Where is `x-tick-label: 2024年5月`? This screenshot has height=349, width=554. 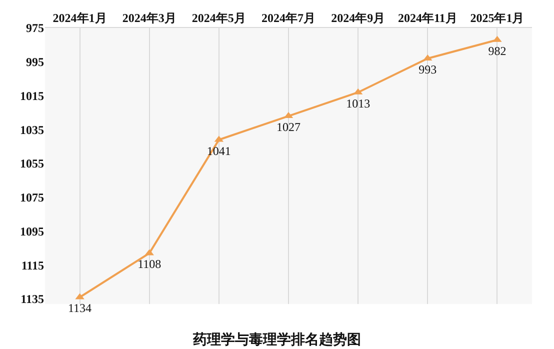 x-tick-label: 2024年5月 is located at coordinates (219, 18).